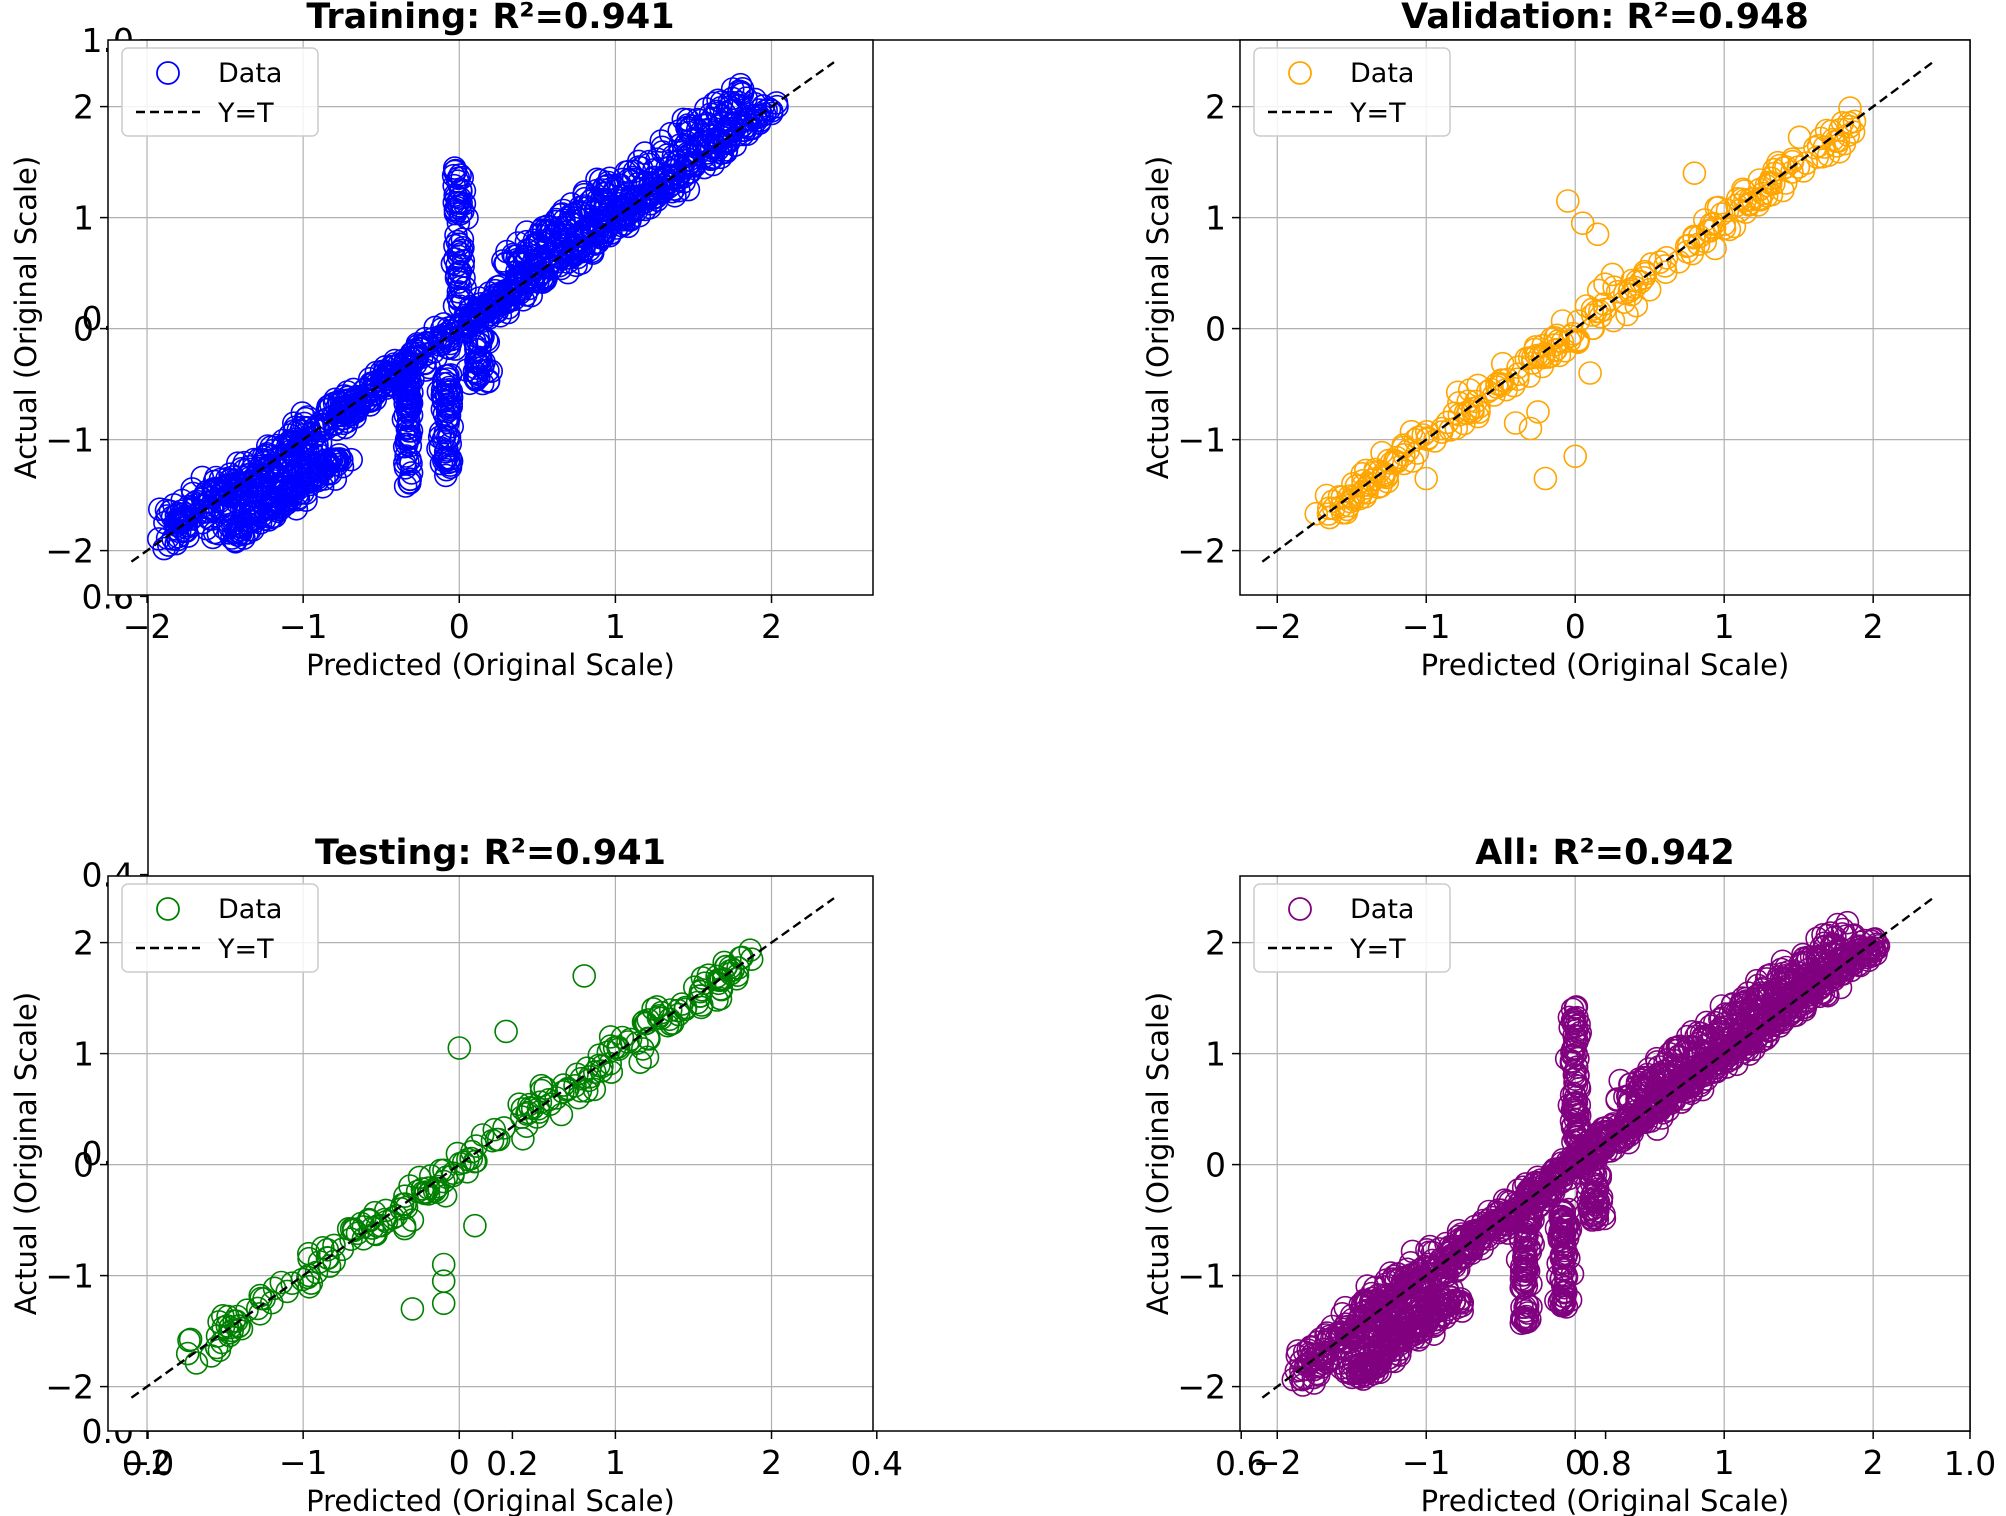  Describe the element at coordinates (1215, 218) in the screenshot. I see `y-tick-label: 1` at that location.